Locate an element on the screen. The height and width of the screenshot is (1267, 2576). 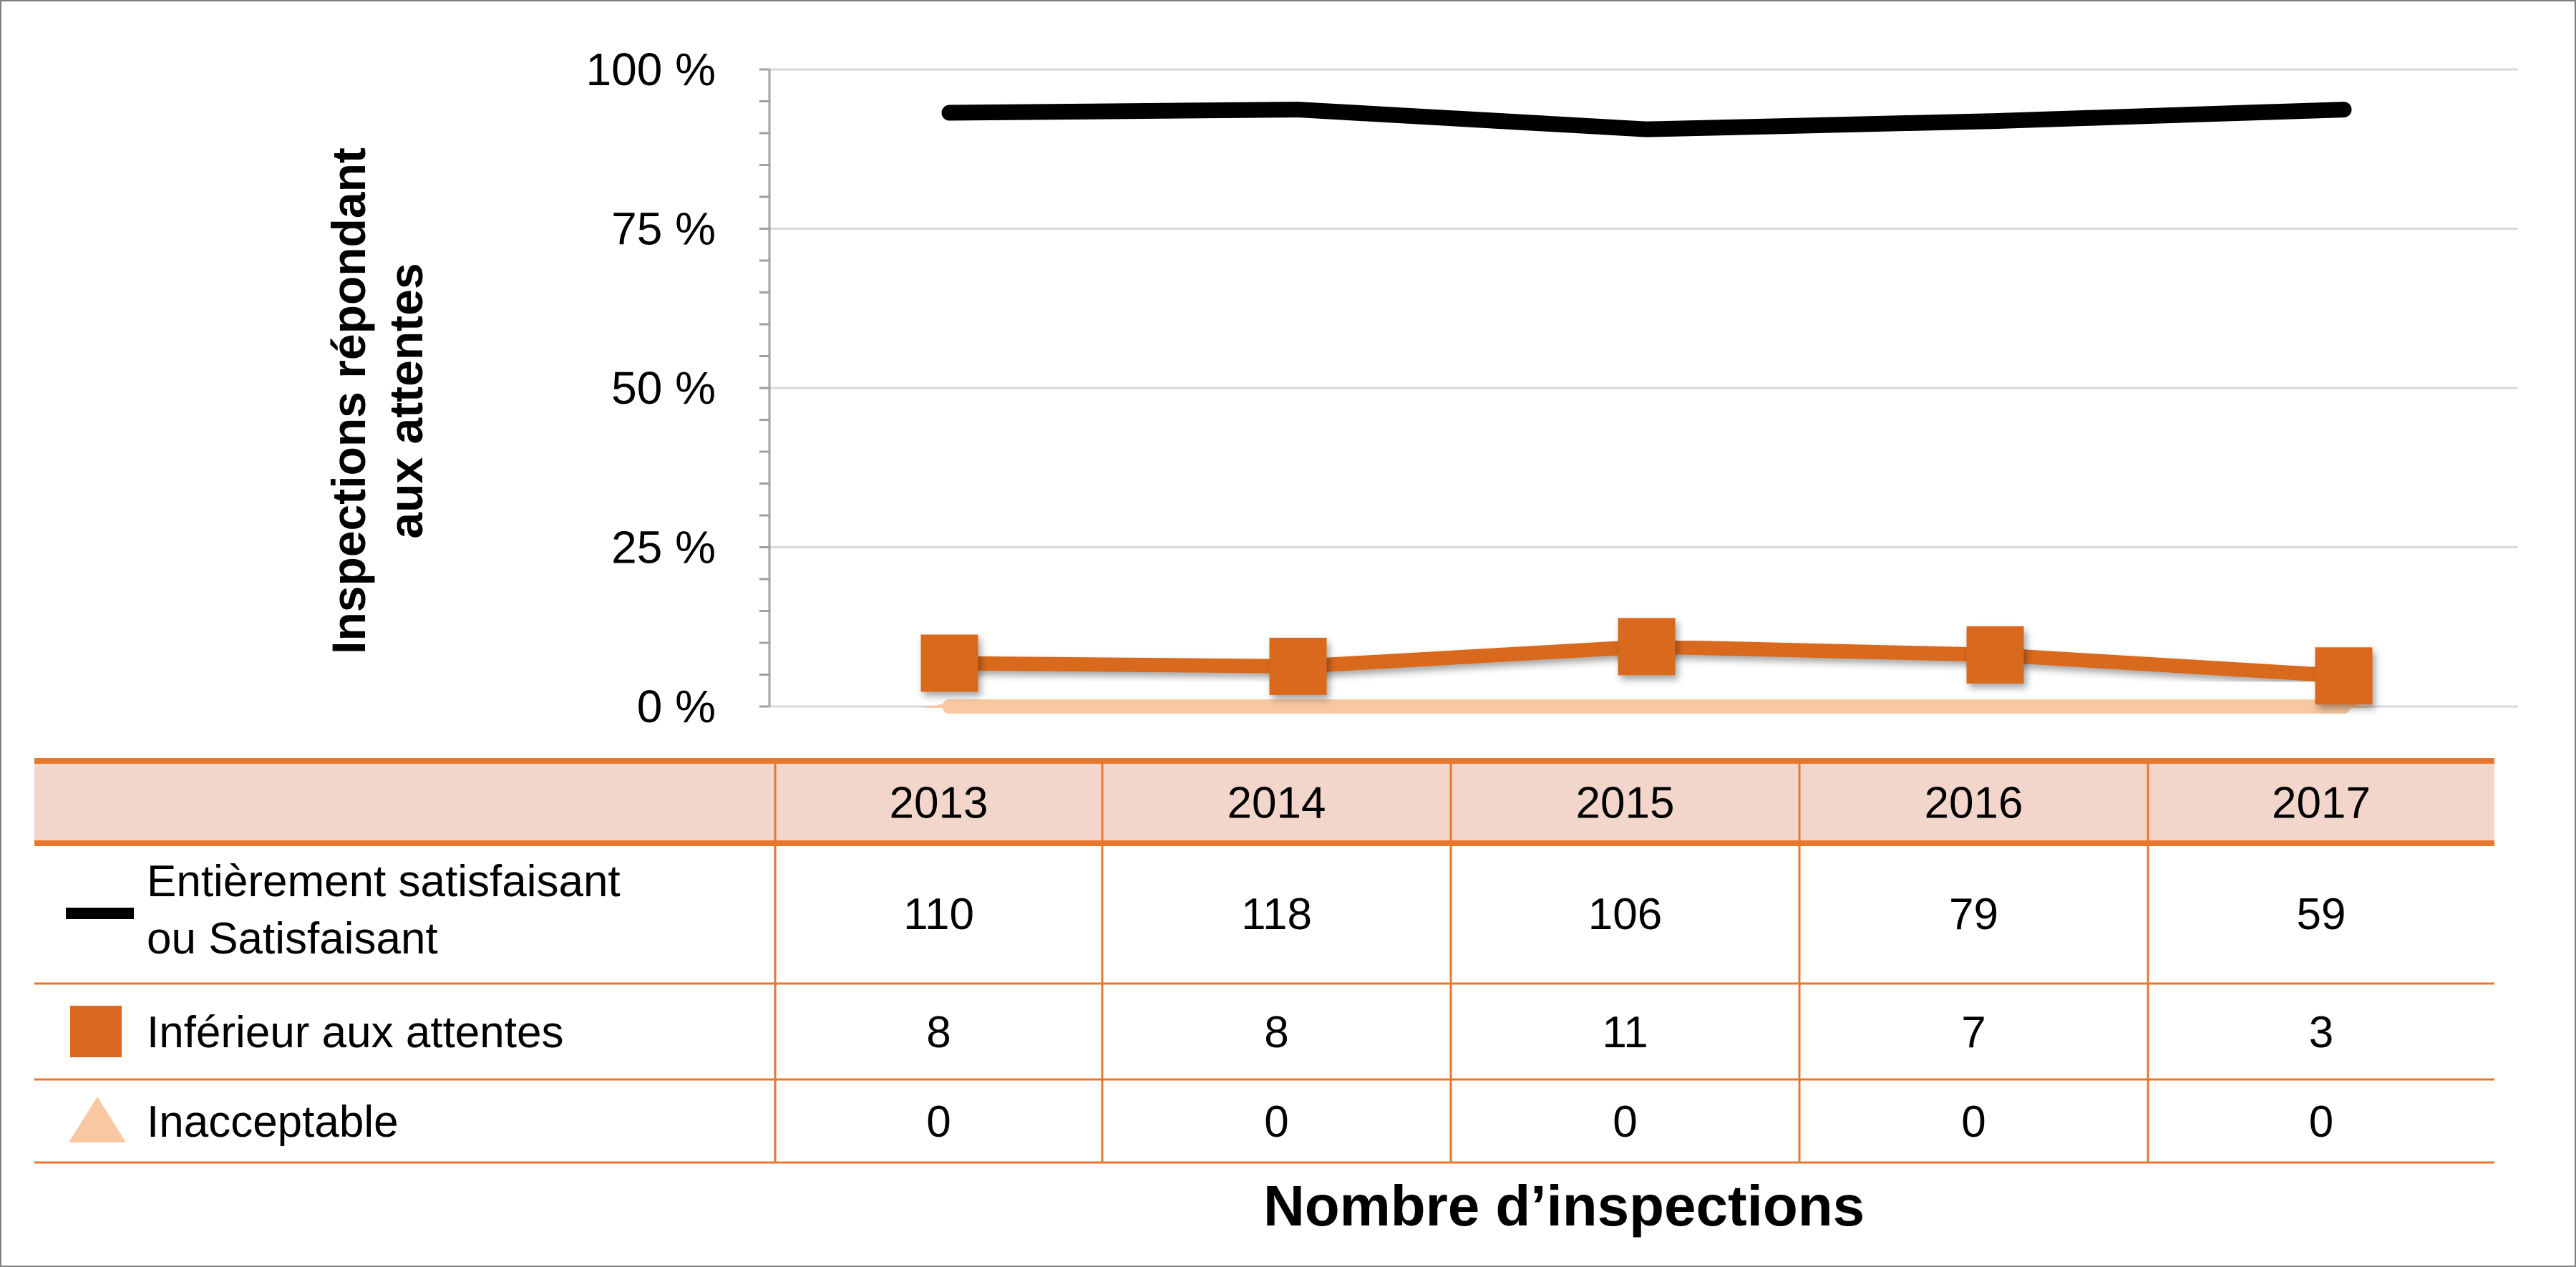
y-axis: 0 % 25 % 50 % 75 % 100 % is located at coordinates (678, 388).